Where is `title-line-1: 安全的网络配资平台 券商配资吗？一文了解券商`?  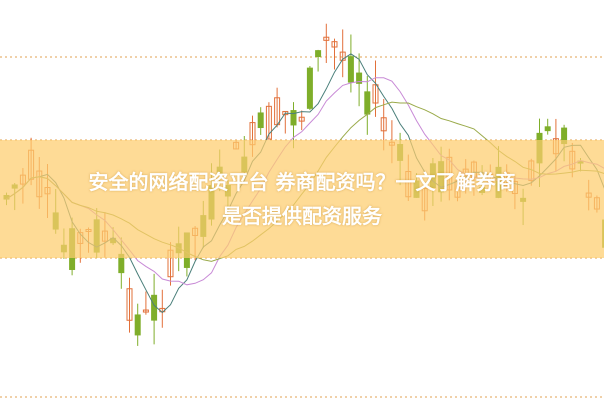
title-line-1: 安全的网络配资平台 券商配资吗？一文了解券商 is located at coordinates (302, 182).